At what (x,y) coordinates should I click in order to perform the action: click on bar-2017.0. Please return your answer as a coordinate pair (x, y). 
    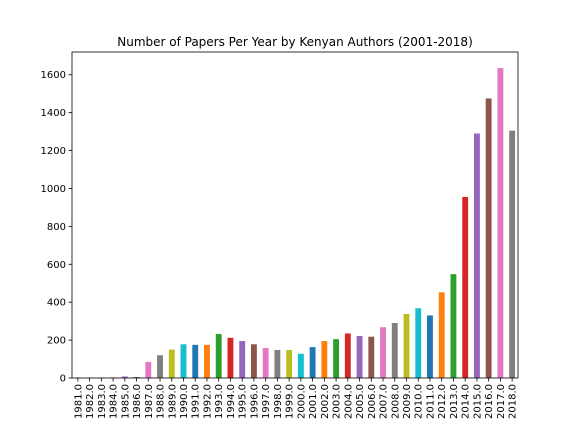
    Looking at the image, I should click on (500, 223).